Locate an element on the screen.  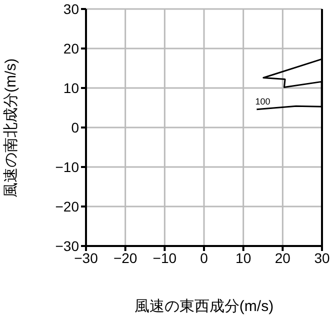
y-tick-label: −10 is located at coordinates (67, 166).